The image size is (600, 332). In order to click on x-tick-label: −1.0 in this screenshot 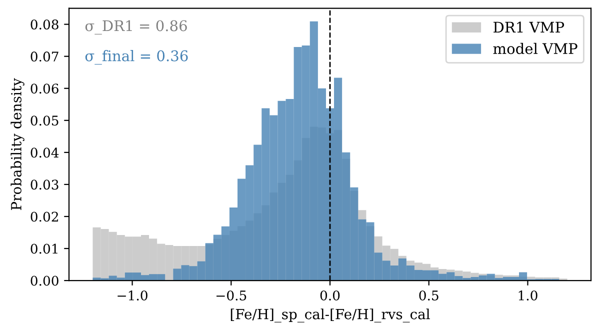, I will do `click(133, 295)`.